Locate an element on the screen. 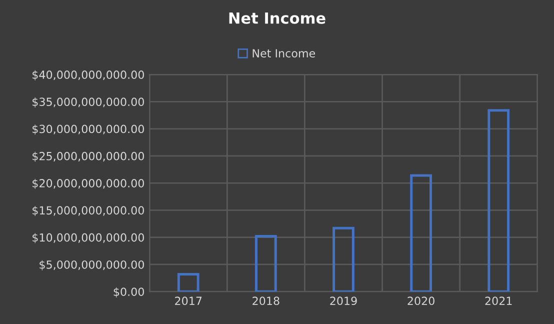 Image resolution: width=554 pixels, height=324 pixels. chart-title: Net Income is located at coordinates (277, 18).